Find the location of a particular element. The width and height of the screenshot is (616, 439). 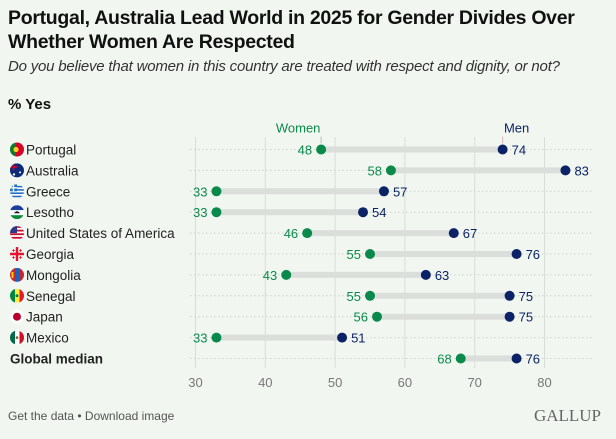

men-value-label: 51 is located at coordinates (358, 338).